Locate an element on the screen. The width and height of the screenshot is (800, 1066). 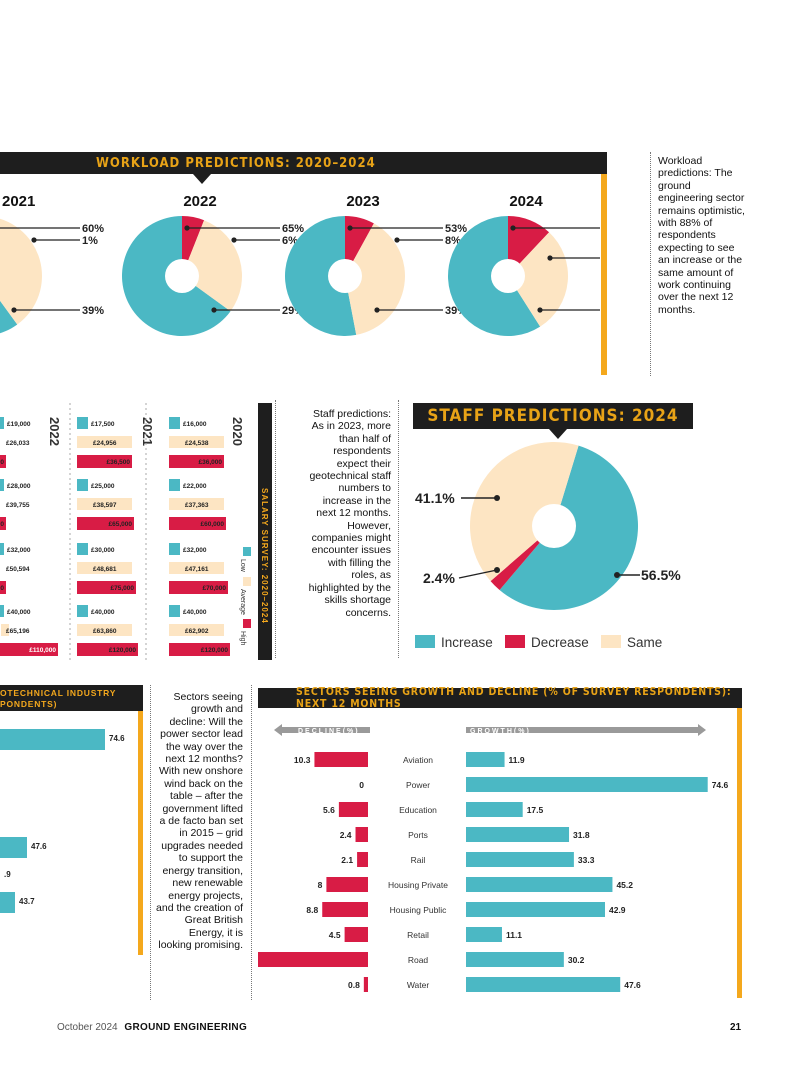
sectors-divider is located at coordinates (251, 842).